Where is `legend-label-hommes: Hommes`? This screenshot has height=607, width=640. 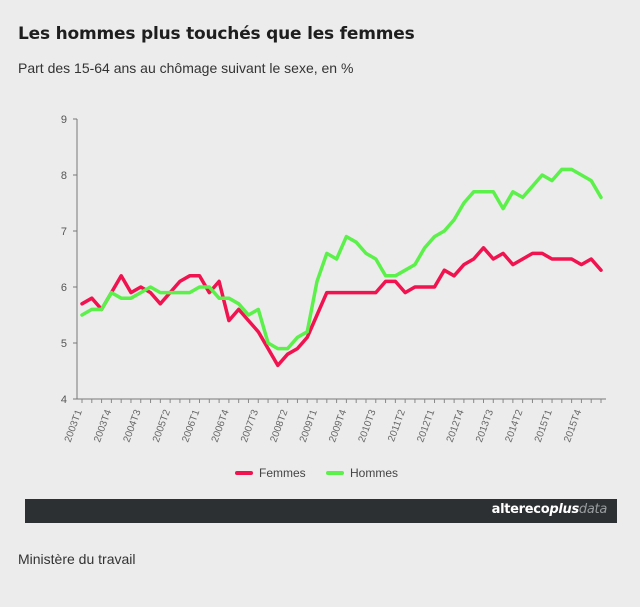 legend-label-hommes: Hommes is located at coordinates (374, 473).